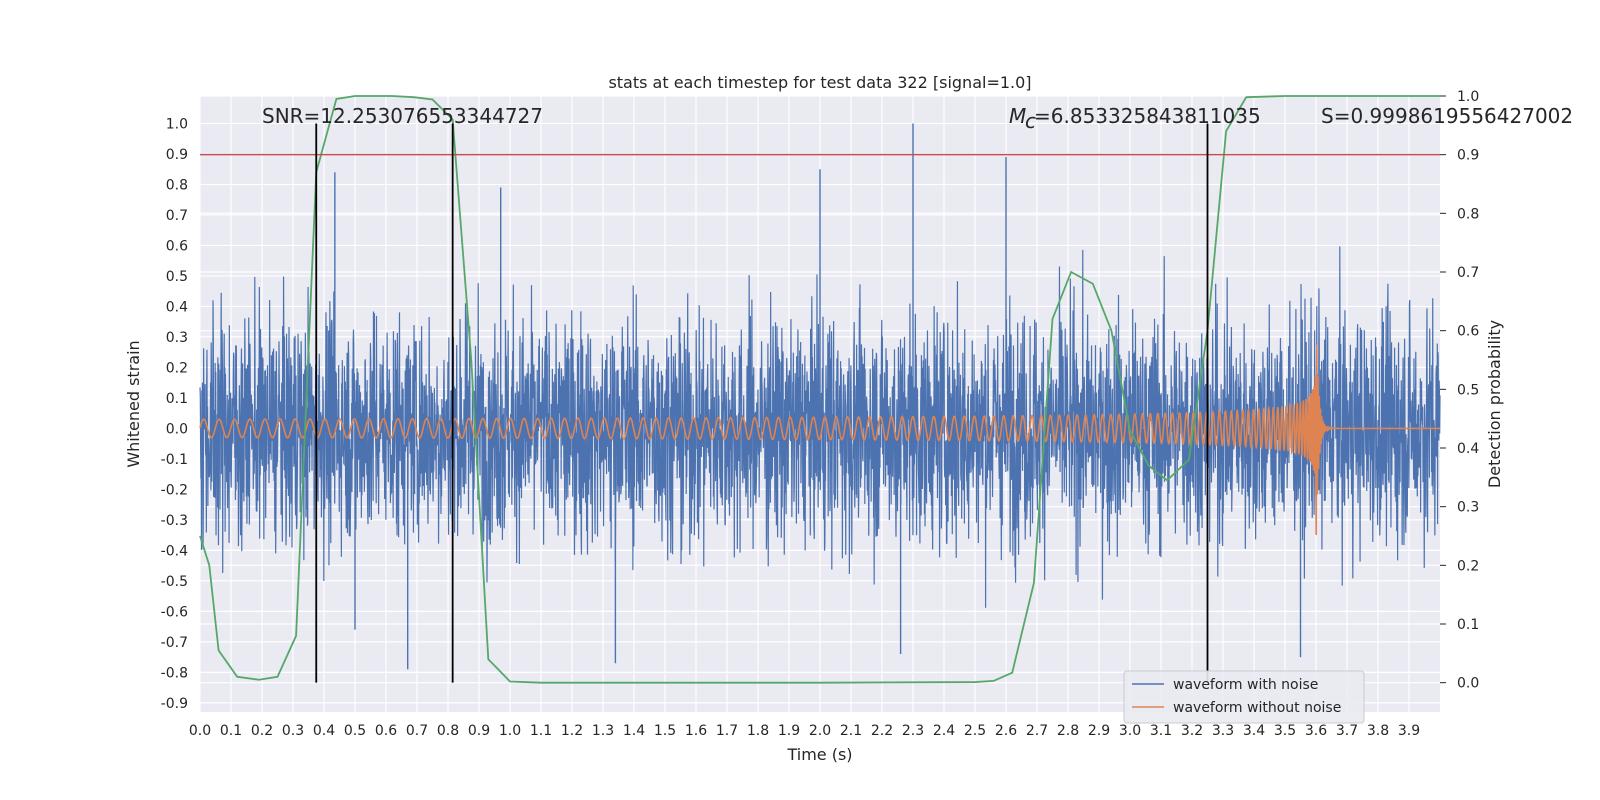  I want to click on x-tick-label: 3.7, so click(1347, 731).